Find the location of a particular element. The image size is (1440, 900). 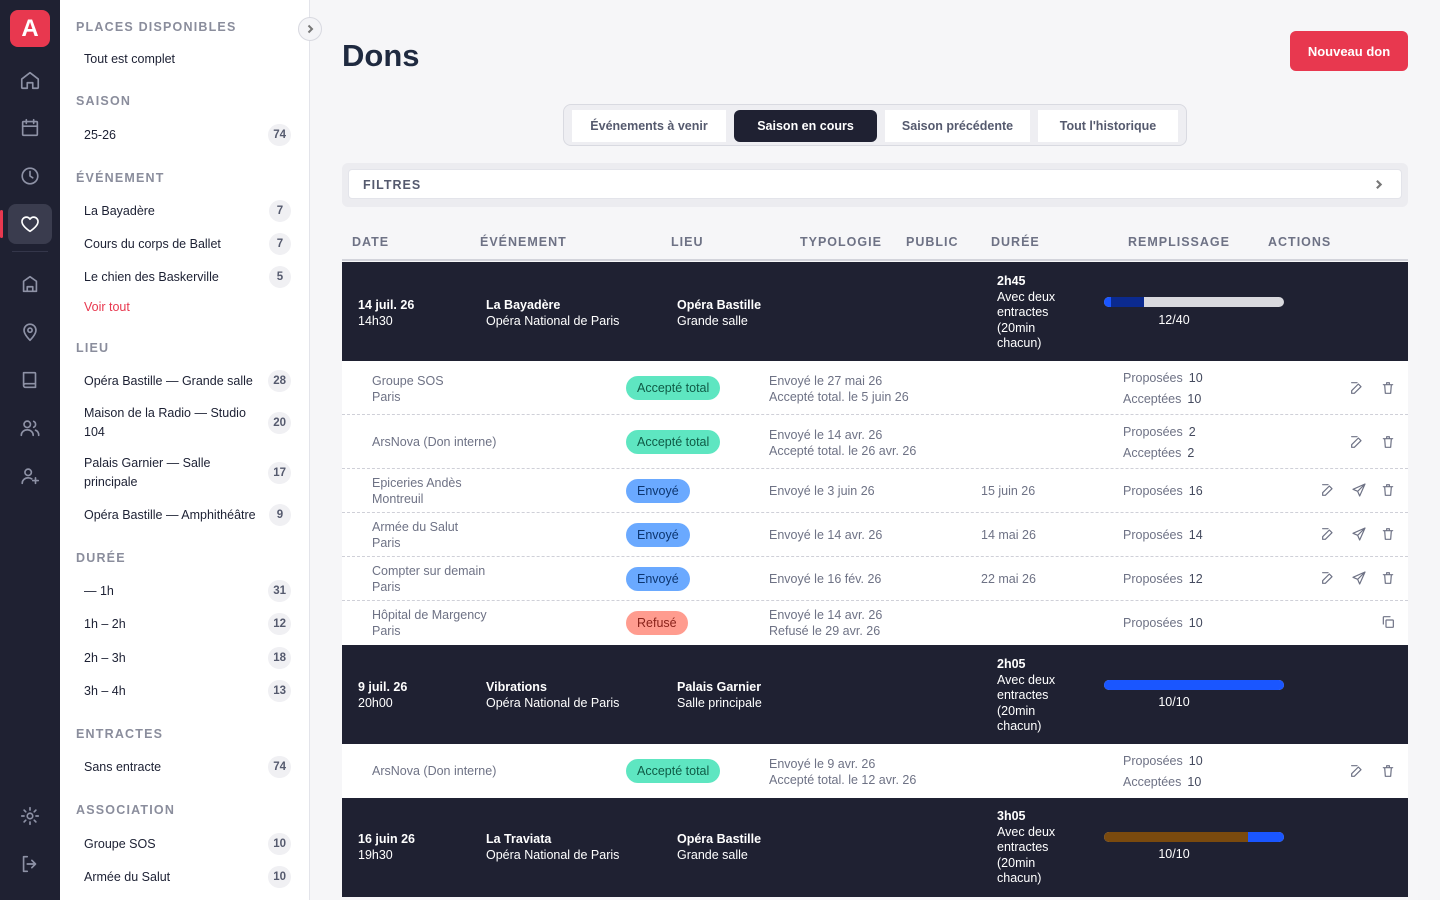

event-venue: Opéra Bastille is located at coordinates (719, 839).